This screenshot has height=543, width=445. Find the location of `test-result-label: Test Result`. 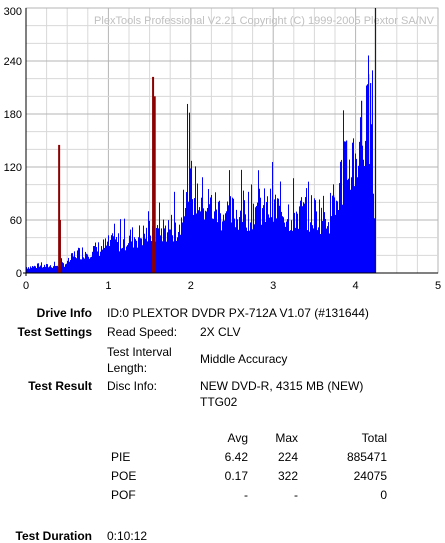

test-result-label: Test Result is located at coordinates (60, 386).